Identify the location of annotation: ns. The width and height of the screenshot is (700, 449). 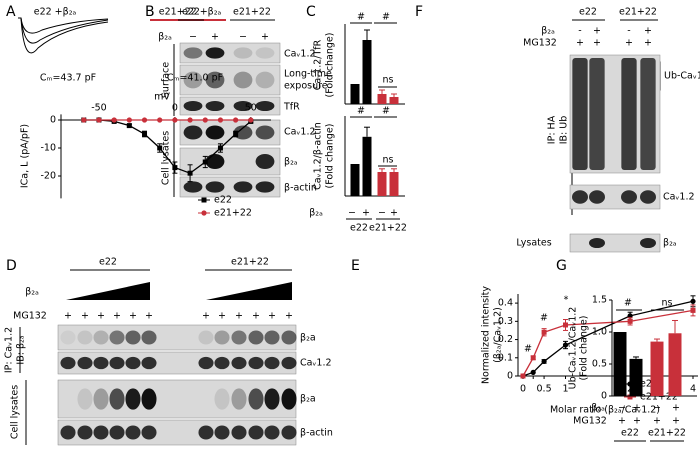
(388, 160).